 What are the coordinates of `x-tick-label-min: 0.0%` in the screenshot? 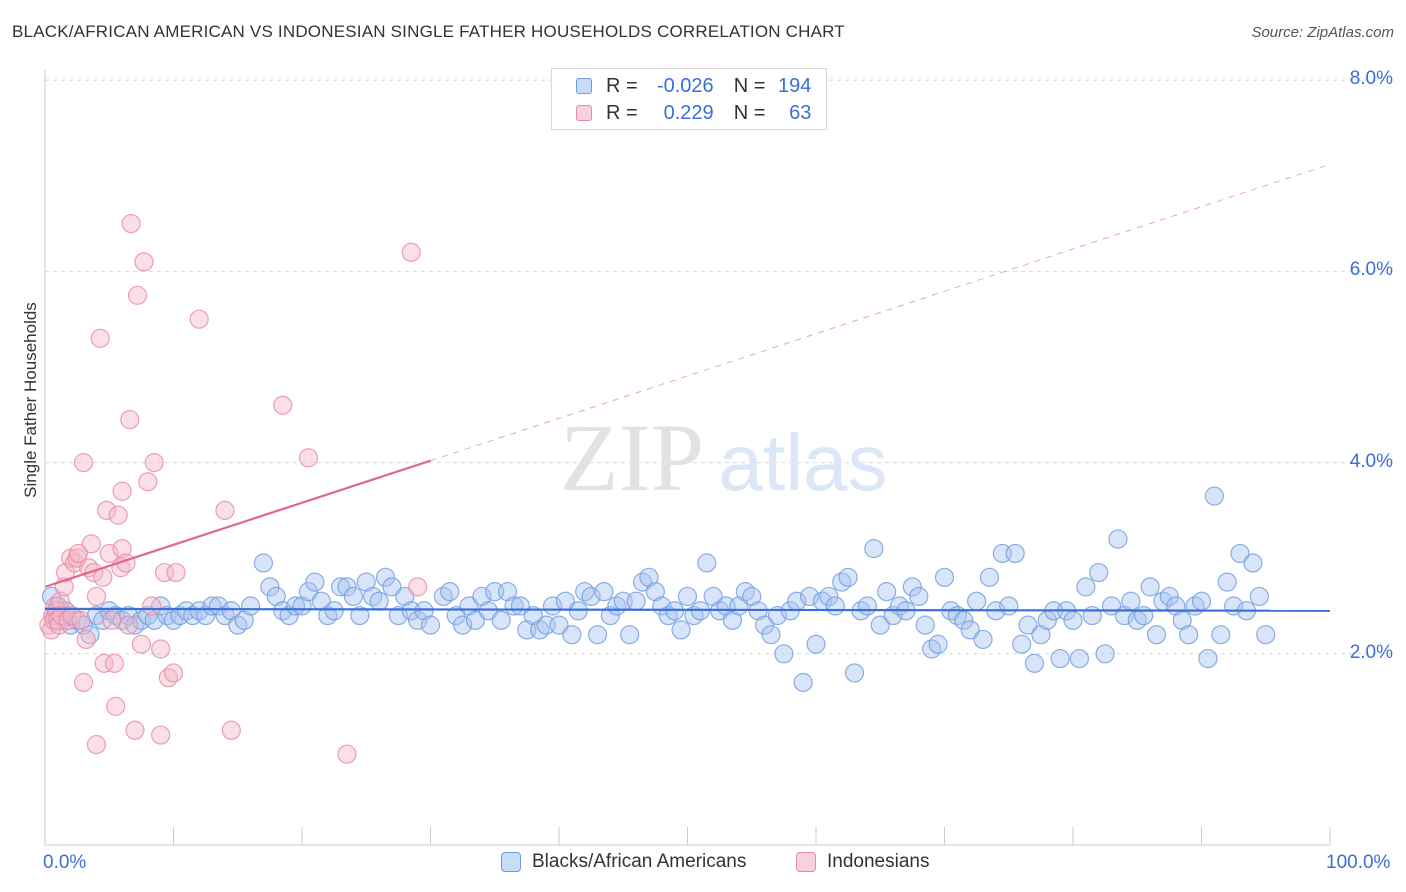 It's located at (65, 862).